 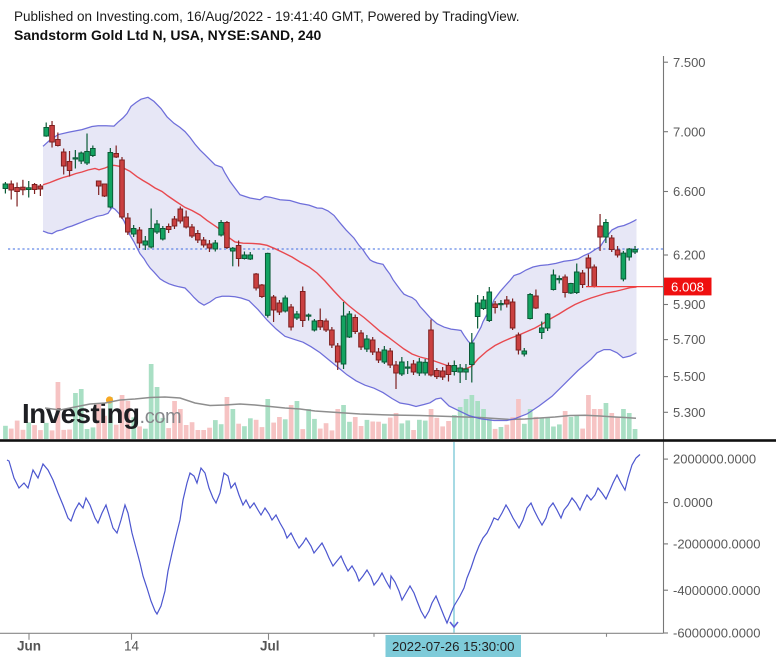 I want to click on svg-text: 5.900, so click(x=689, y=304).